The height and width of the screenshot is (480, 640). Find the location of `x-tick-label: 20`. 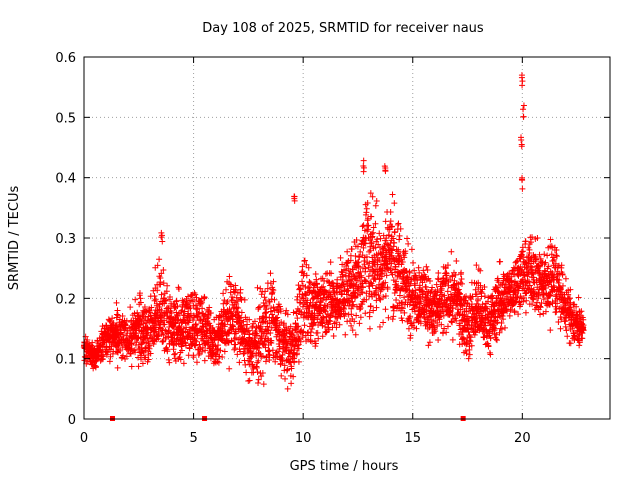

x-tick-label: 20 is located at coordinates (522, 438).